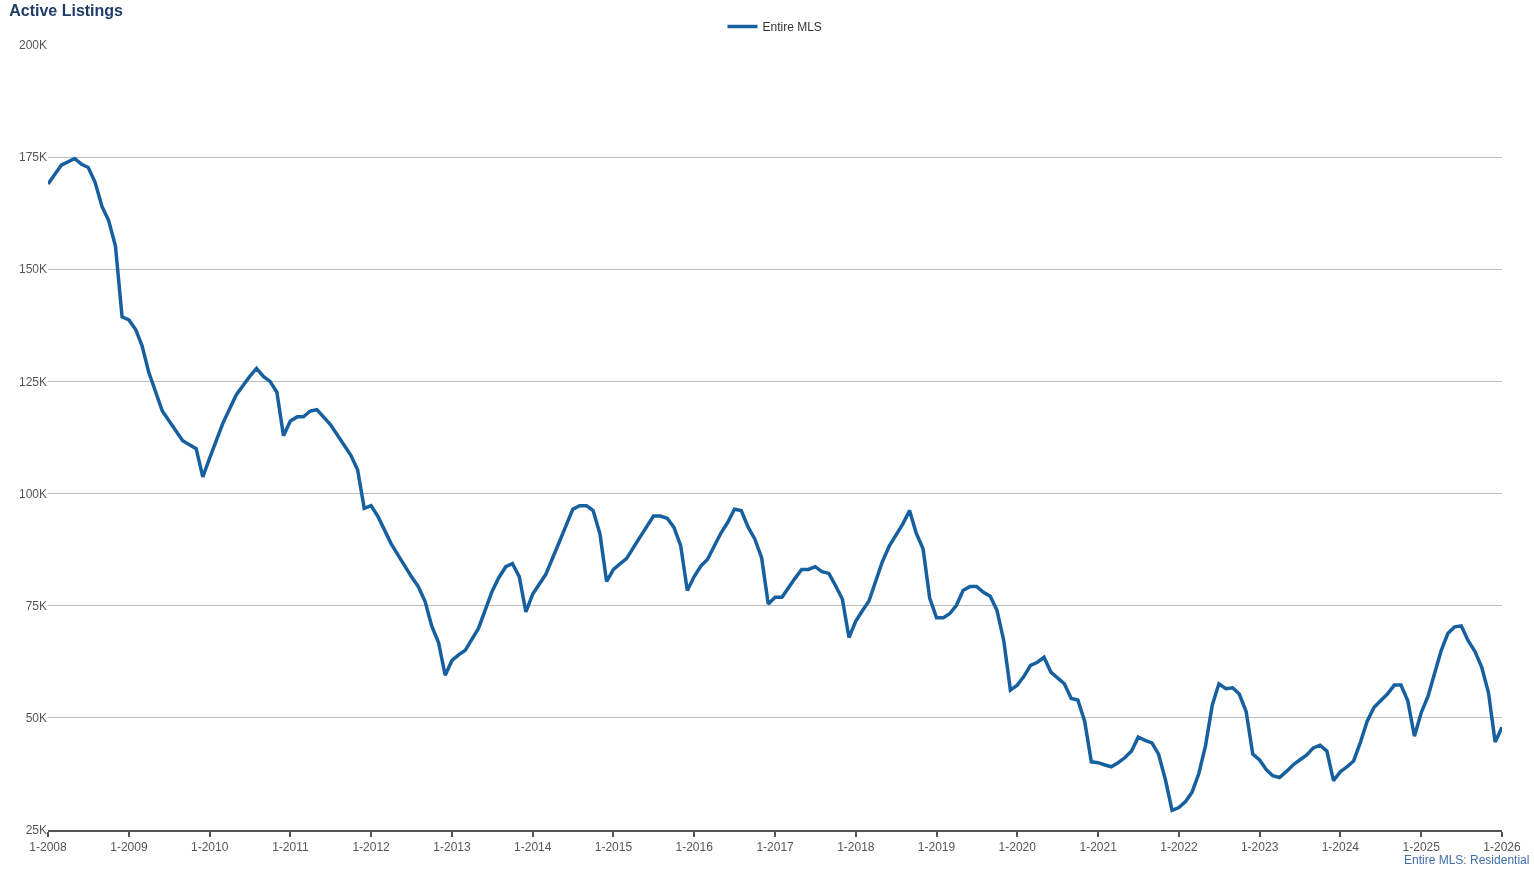 Image resolution: width=1534 pixels, height=872 pixels. I want to click on y-tick-label: 125K, so click(32, 381).